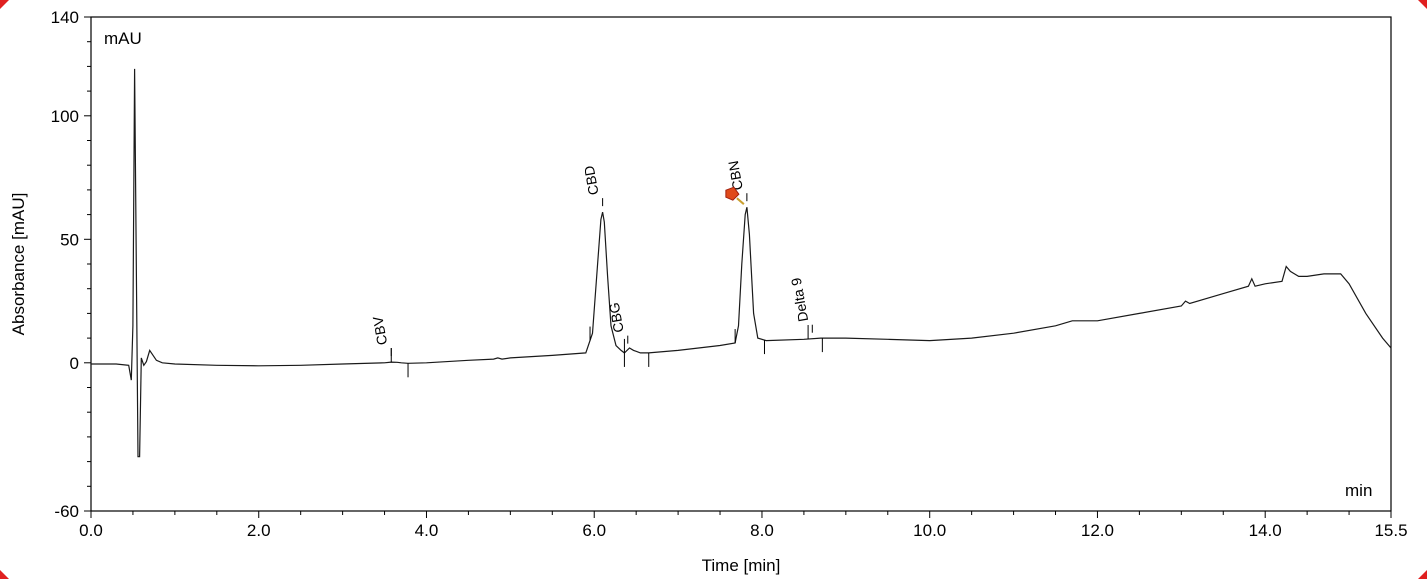 The width and height of the screenshot is (1427, 579). What do you see at coordinates (123, 38) in the screenshot?
I see `y-unit-label: mAU` at bounding box center [123, 38].